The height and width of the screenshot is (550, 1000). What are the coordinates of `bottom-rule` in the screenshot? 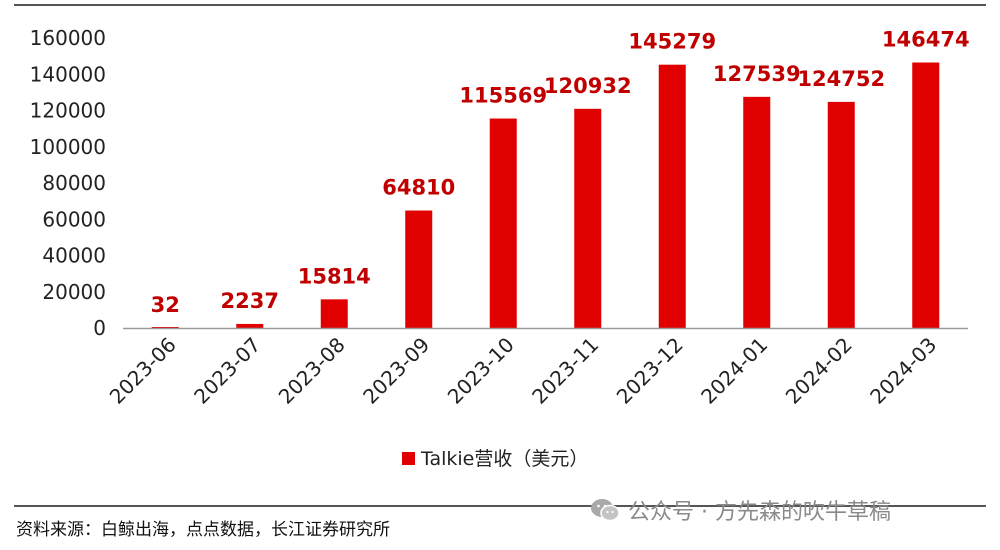 It's located at (500, 506).